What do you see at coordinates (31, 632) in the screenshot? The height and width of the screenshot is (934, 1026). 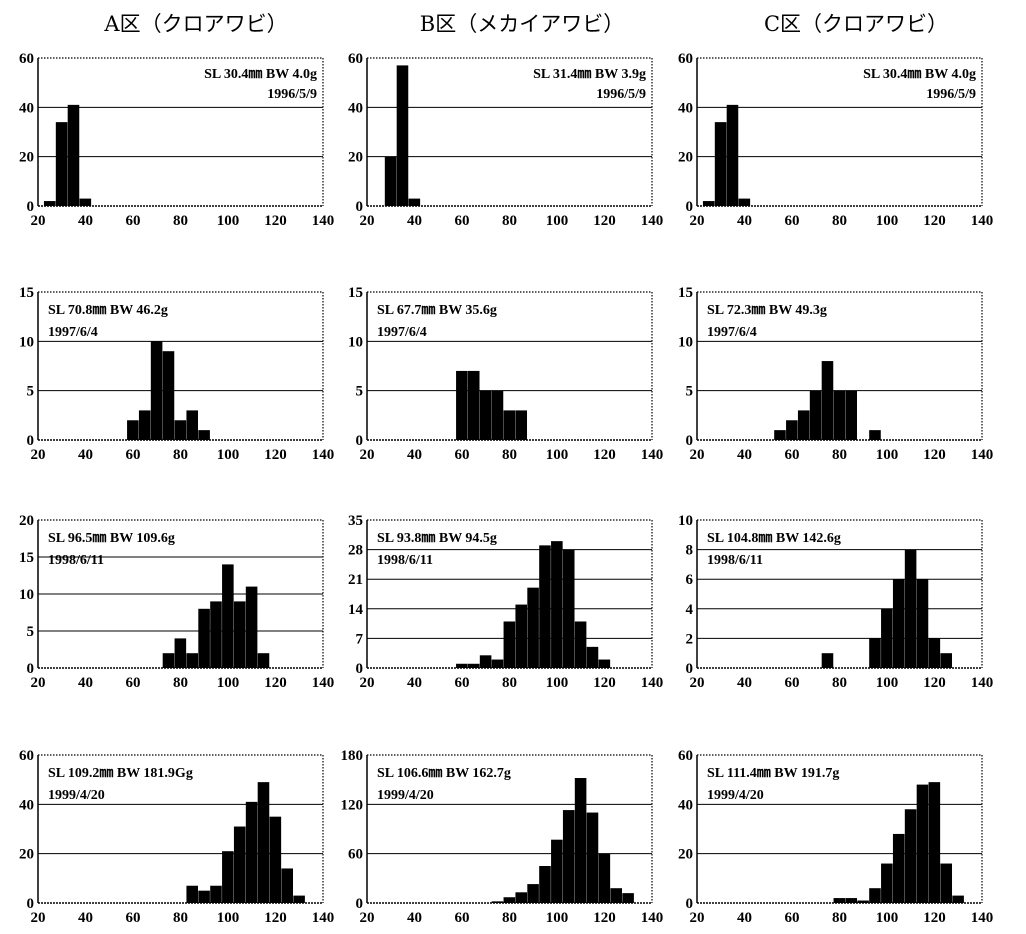 I see `y-tick-label: 5` at bounding box center [31, 632].